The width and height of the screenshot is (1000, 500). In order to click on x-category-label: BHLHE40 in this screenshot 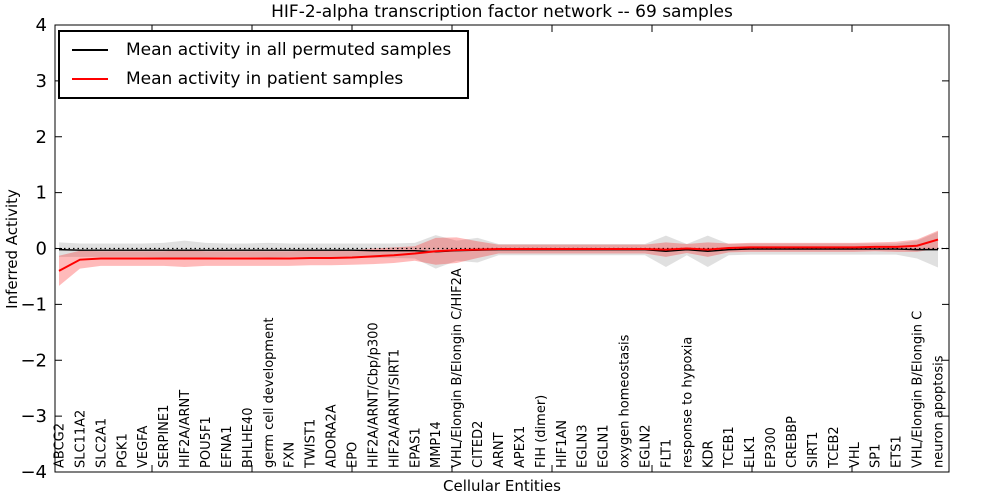, I will do `click(248, 438)`.